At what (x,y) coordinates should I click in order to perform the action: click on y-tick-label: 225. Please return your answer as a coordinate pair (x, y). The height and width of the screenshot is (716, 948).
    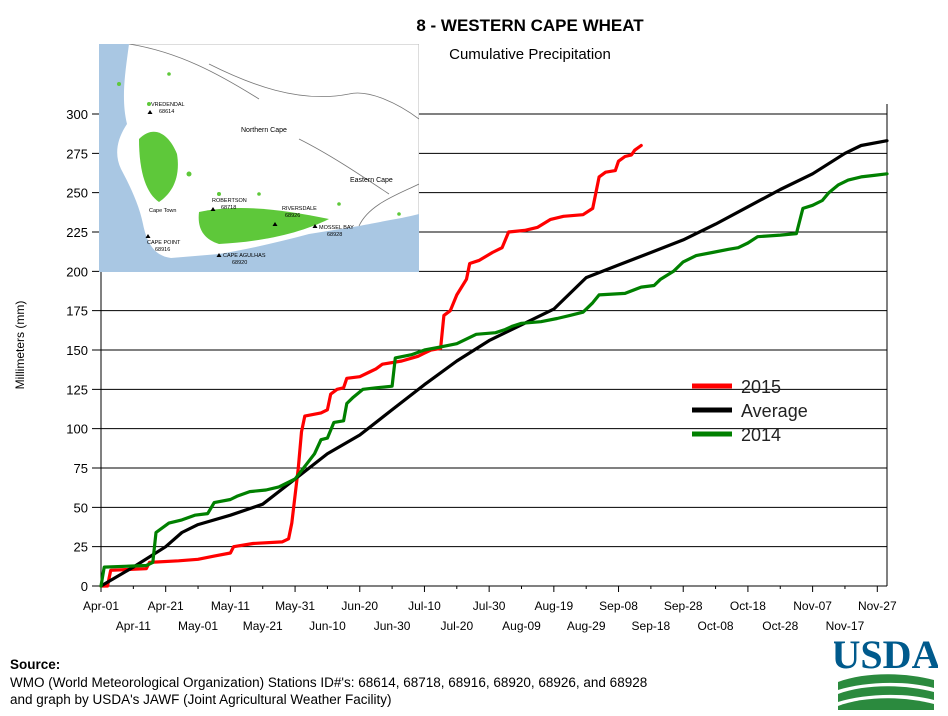
    Looking at the image, I should click on (77, 232).